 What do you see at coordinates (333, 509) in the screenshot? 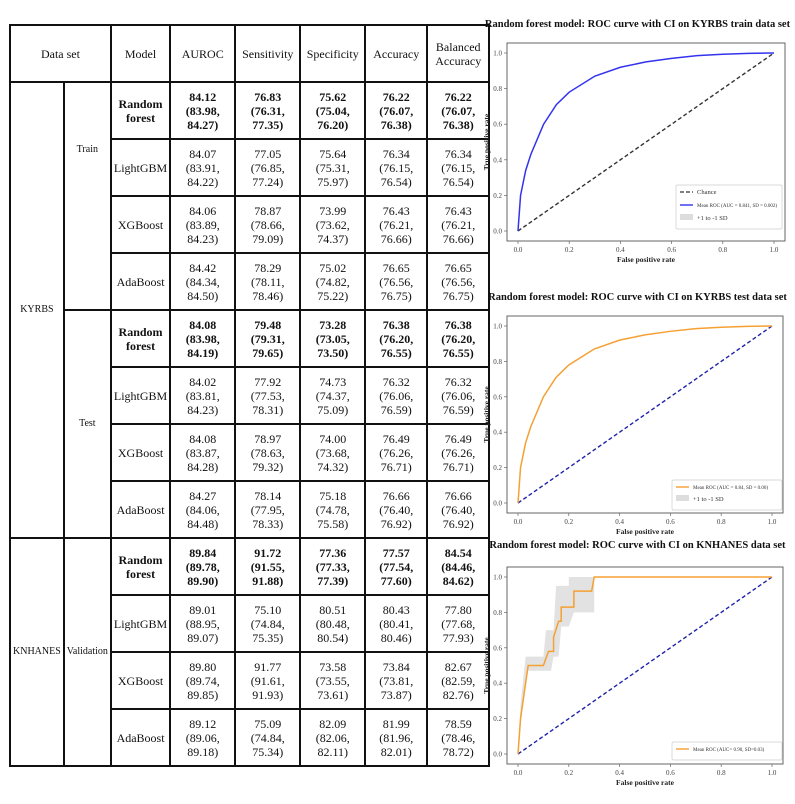
I see `specificity-cell: 75.18 (74.78, 75.58)` at bounding box center [333, 509].